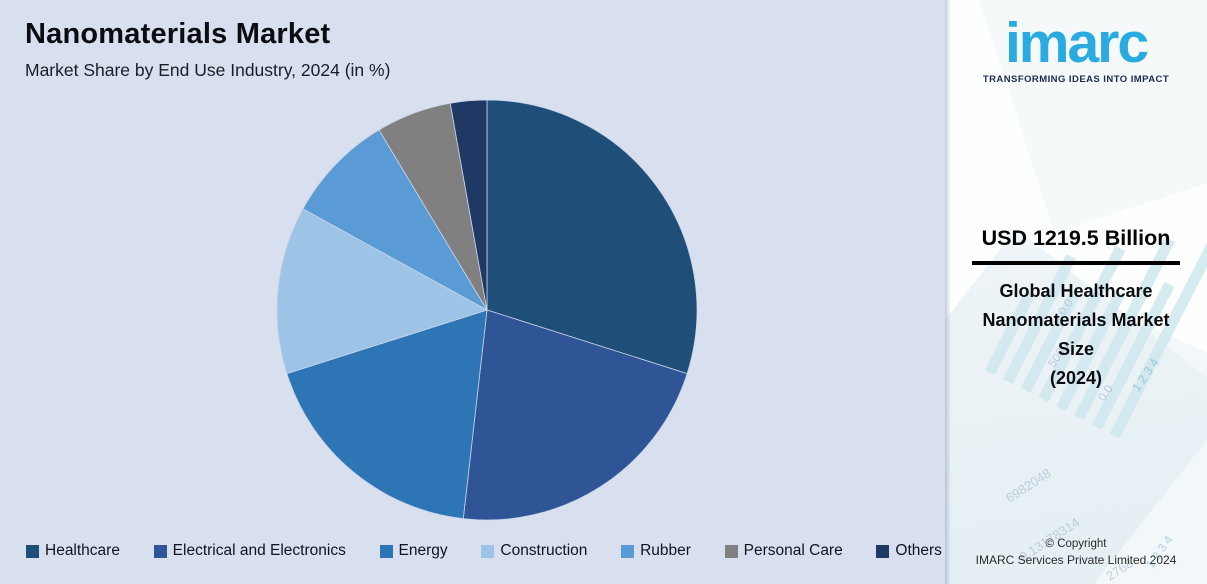  What do you see at coordinates (423, 550) in the screenshot?
I see `legend-label: Energy` at bounding box center [423, 550].